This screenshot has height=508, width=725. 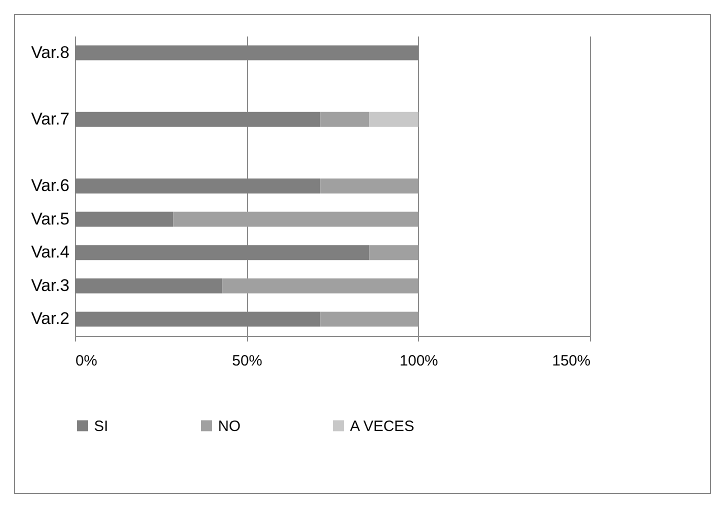 I want to click on x-tick-label: 50%, so click(x=247, y=361).